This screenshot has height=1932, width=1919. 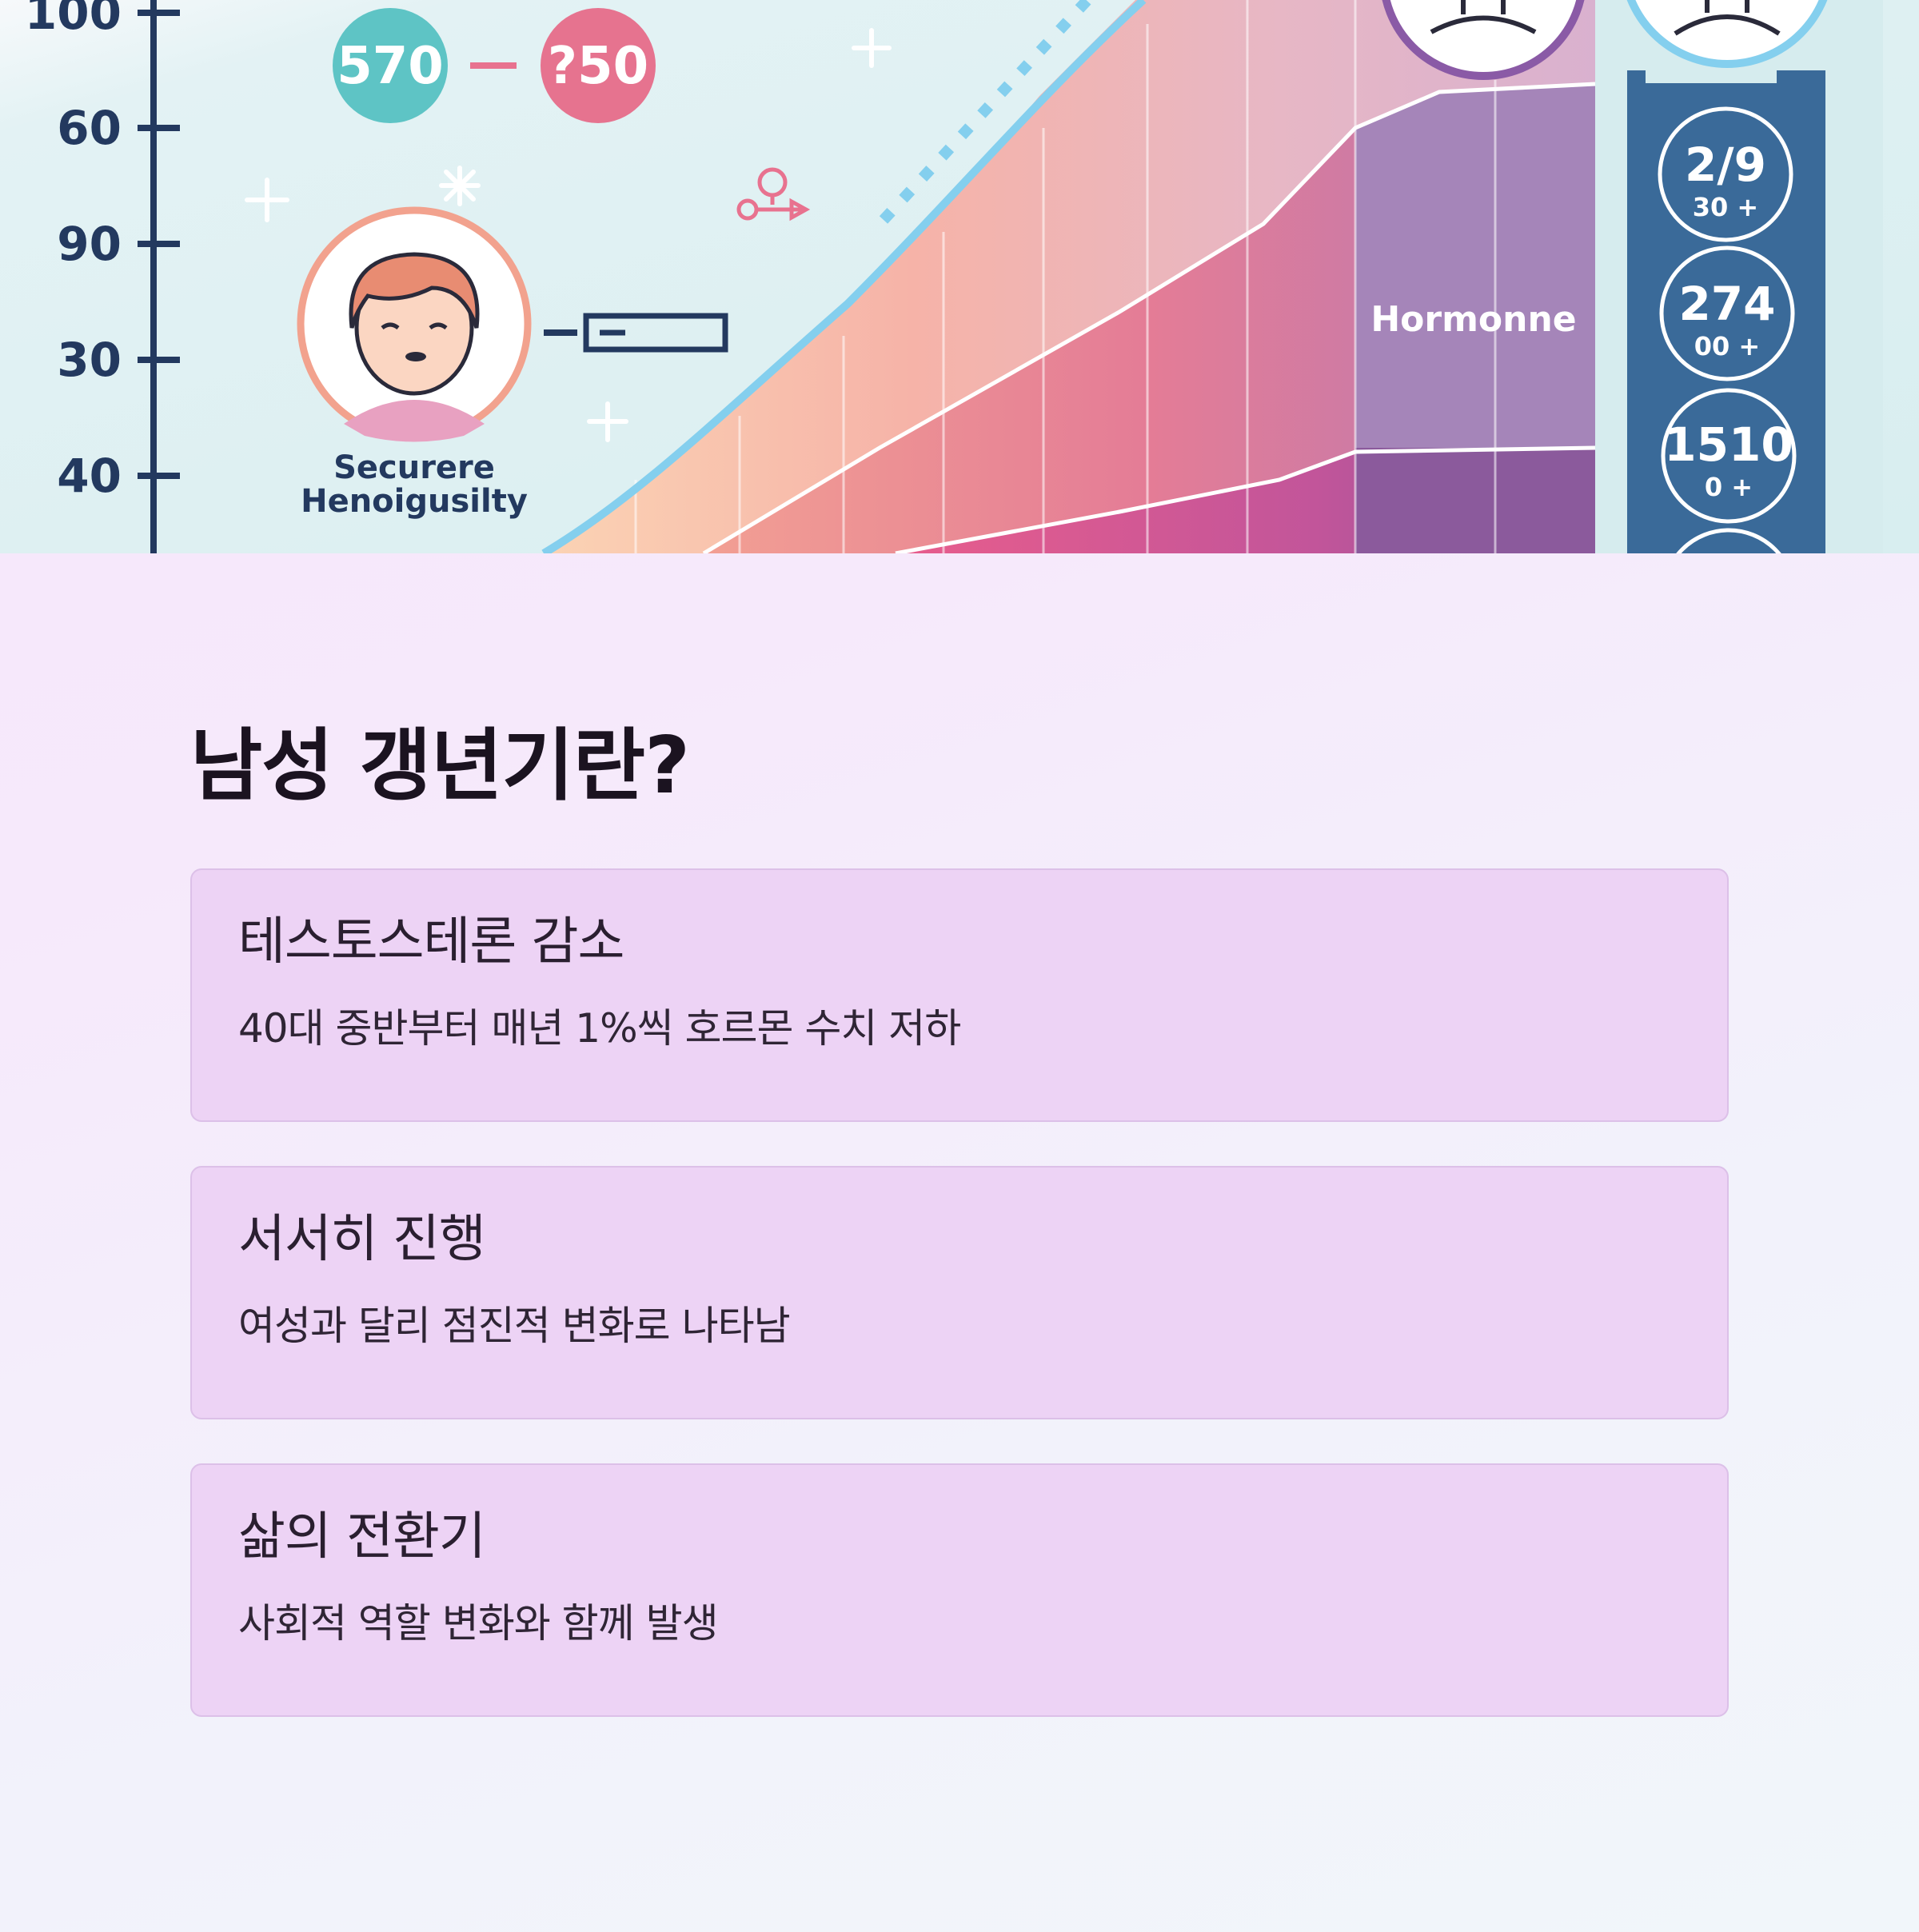 I want to click on avatar-top-right, so click(x=1727, y=34).